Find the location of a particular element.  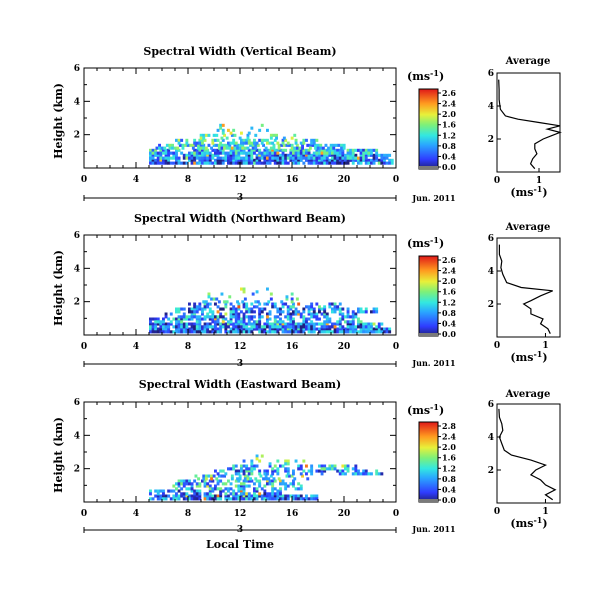

average-y-tick-label: 6 is located at coordinates (491, 405).